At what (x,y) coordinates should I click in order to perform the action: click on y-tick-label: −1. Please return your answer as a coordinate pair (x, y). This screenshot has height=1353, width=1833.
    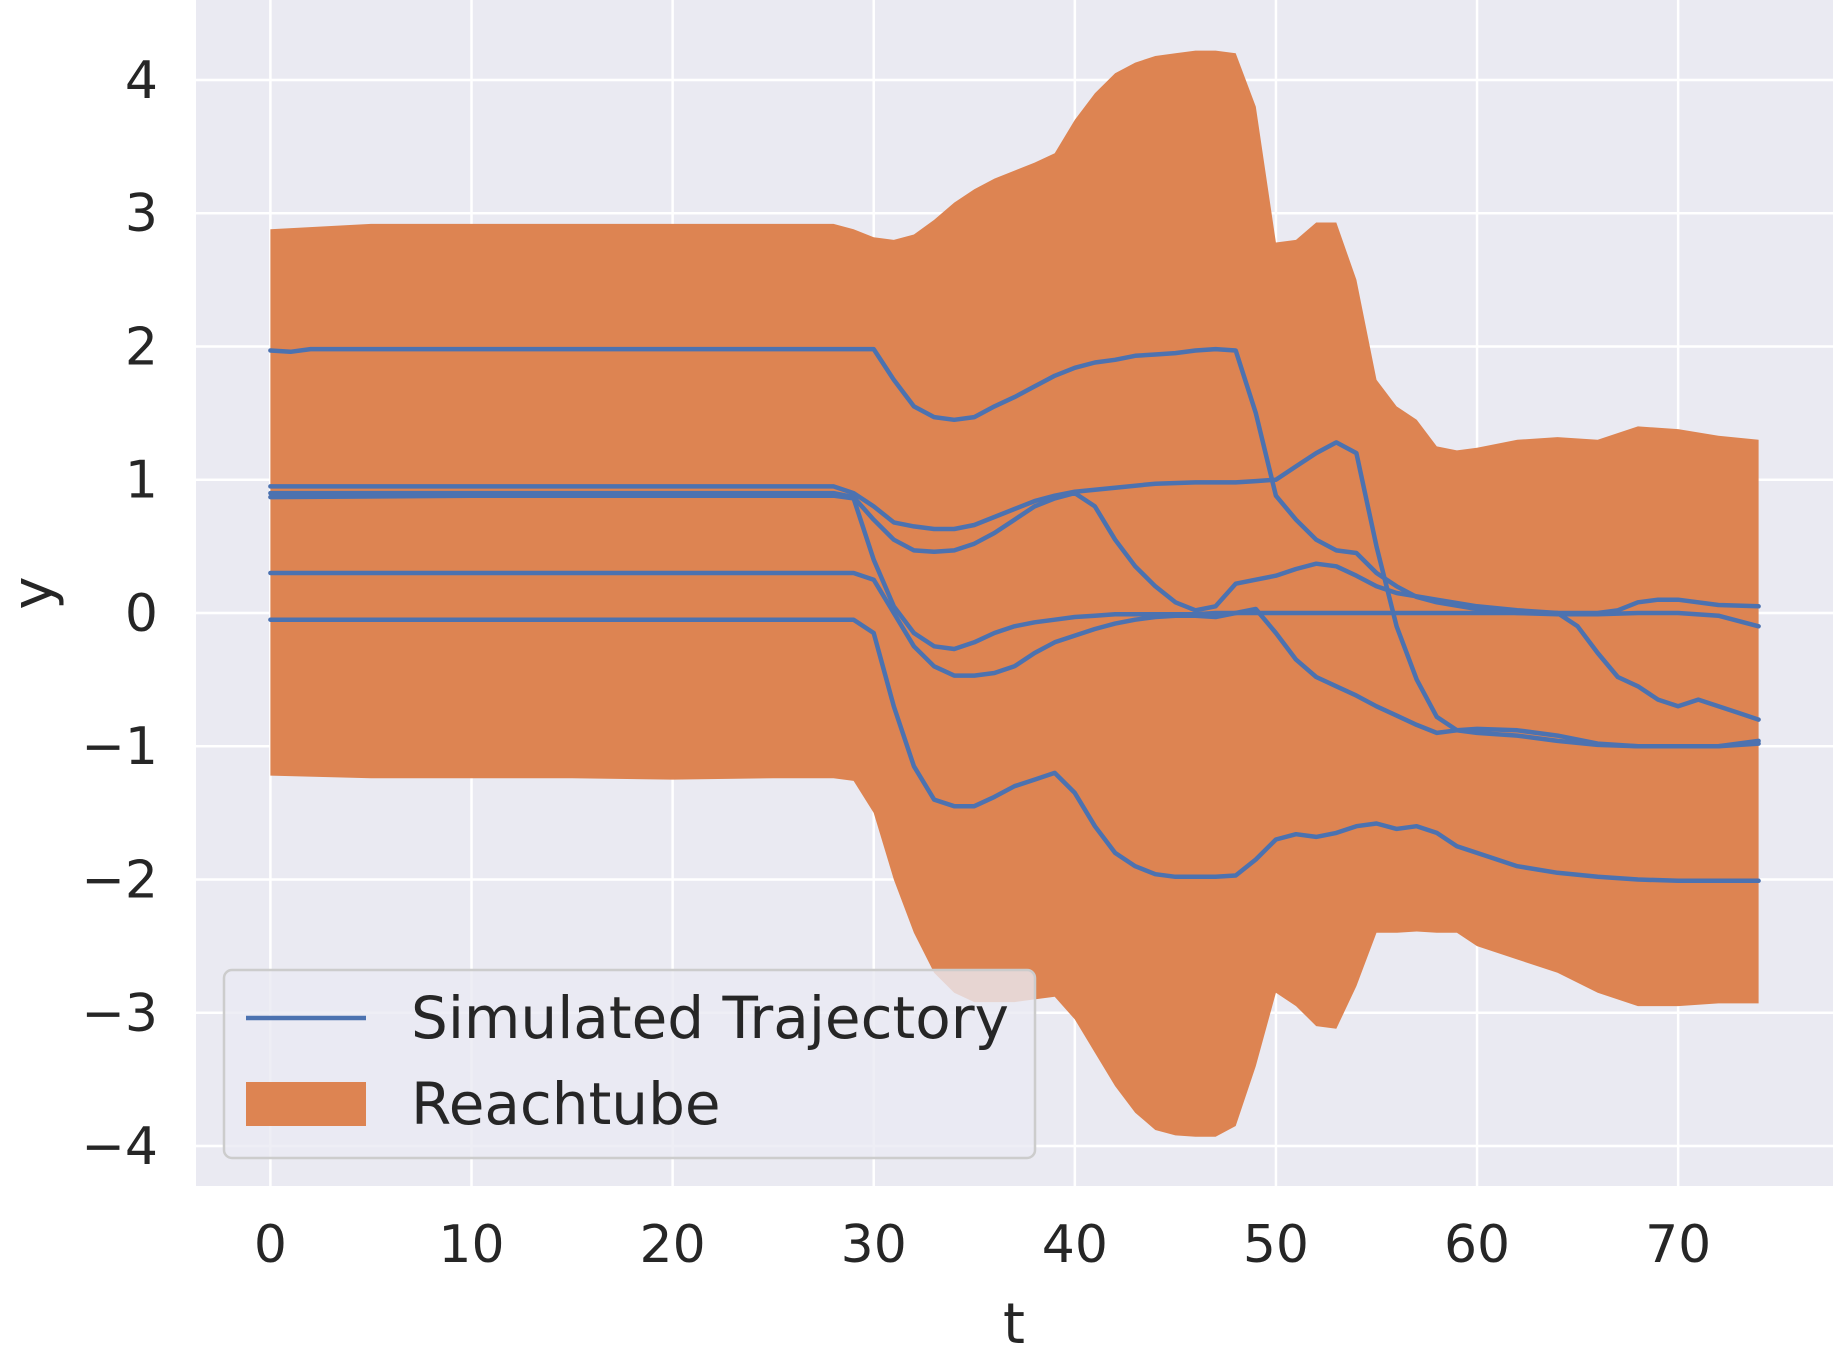
    Looking at the image, I should click on (119, 747).